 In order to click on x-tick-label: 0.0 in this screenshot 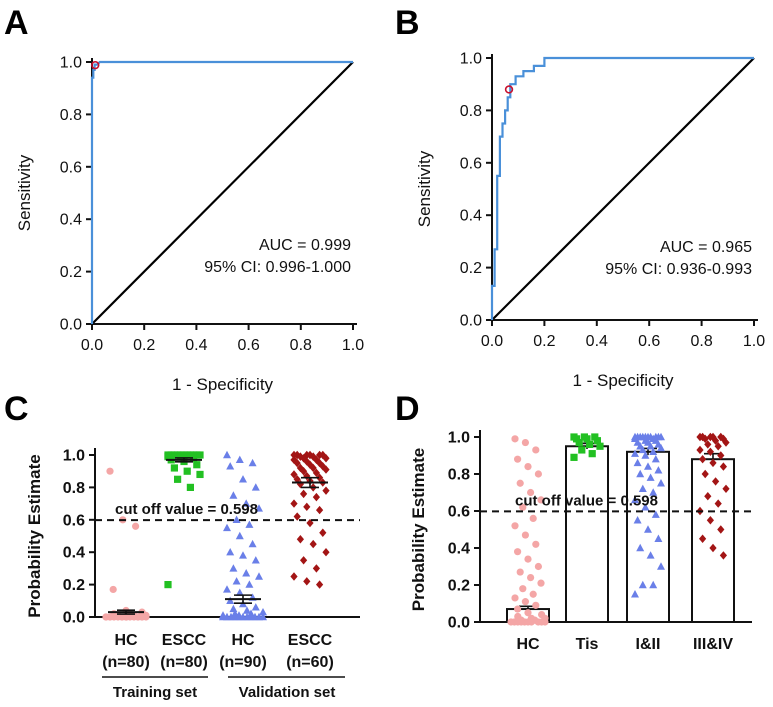, I will do `click(492, 341)`.